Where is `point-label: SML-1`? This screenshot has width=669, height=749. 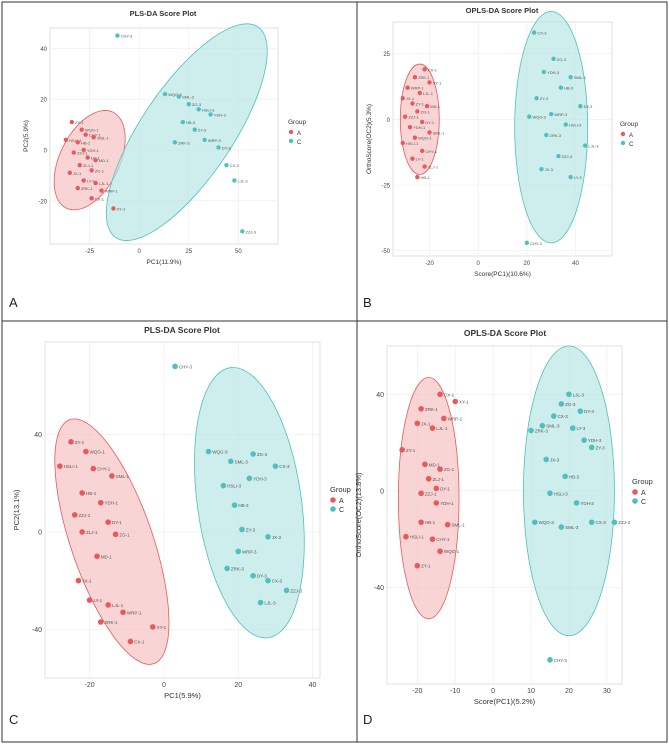
point-label: SML-1 is located at coordinates (458, 525).